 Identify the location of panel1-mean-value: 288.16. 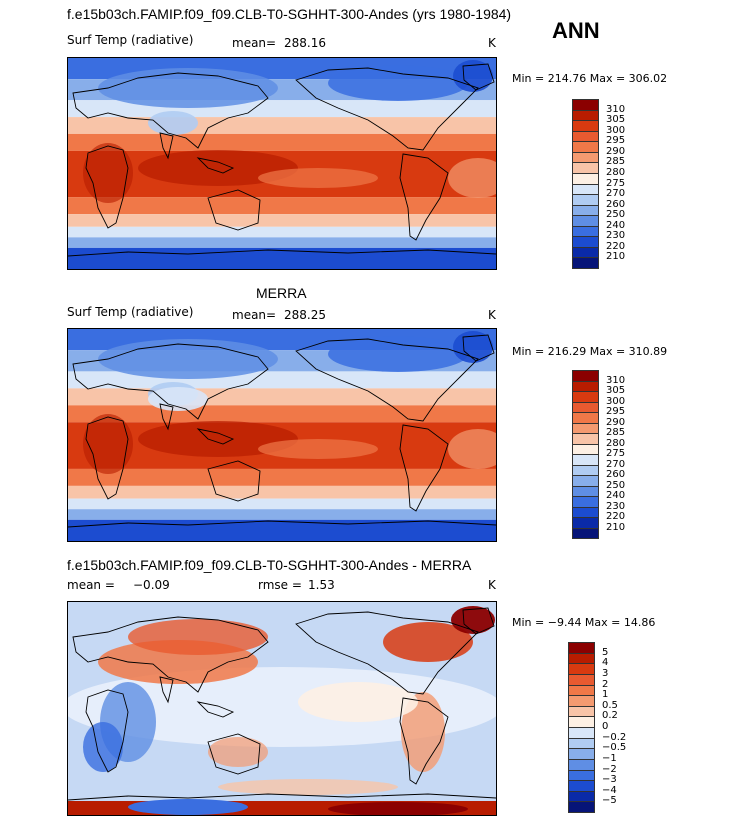
(305, 43).